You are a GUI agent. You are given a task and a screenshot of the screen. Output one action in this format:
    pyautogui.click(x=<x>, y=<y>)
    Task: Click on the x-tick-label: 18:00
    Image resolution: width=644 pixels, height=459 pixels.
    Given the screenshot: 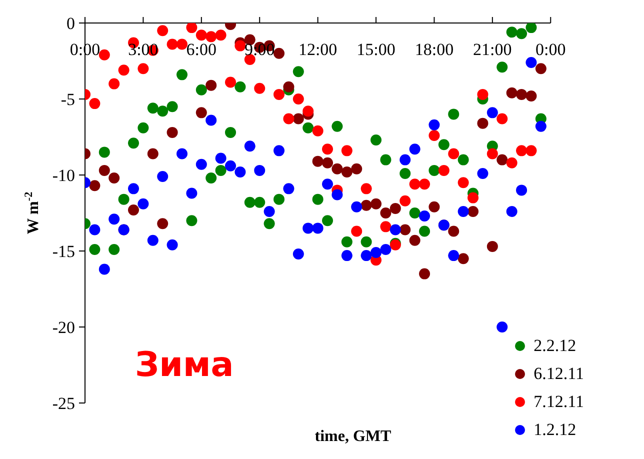 What is the action you would take?
    pyautogui.click(x=434, y=49)
    